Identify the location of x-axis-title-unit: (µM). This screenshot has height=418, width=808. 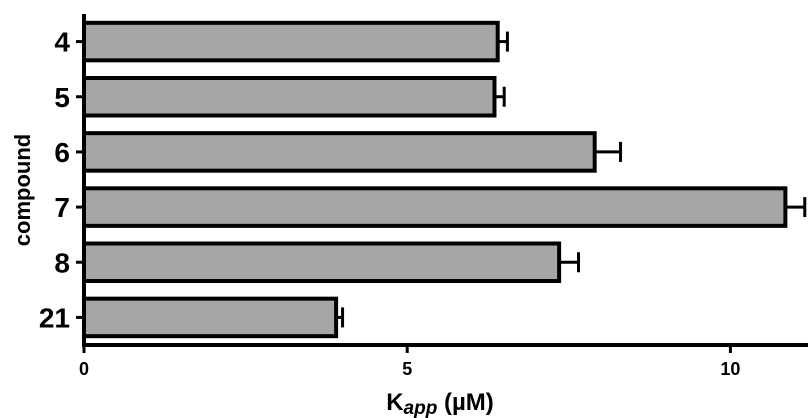
(465, 402).